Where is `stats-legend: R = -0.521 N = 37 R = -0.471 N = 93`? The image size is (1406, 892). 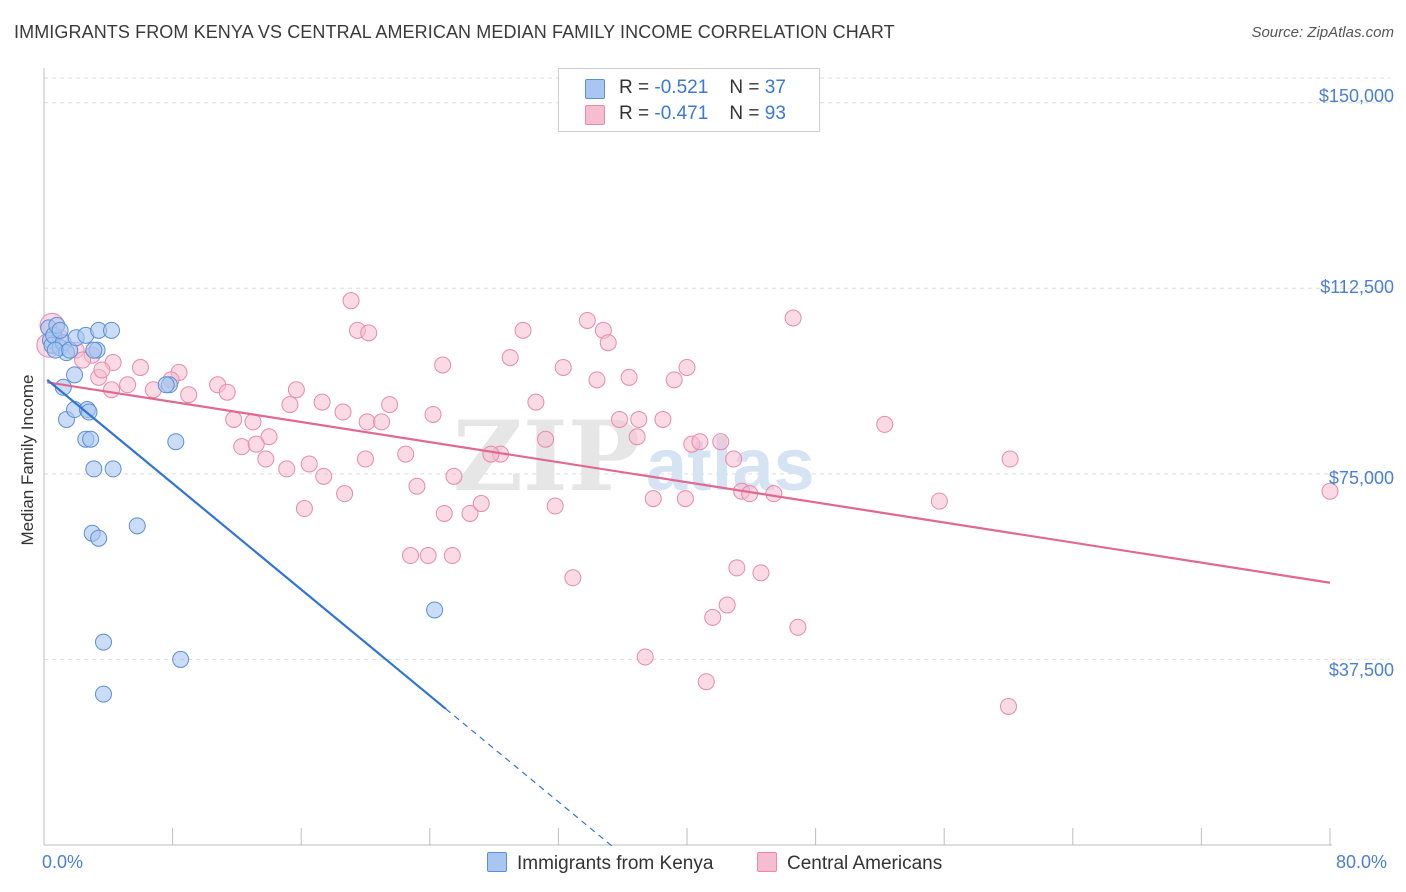
stats-legend: R = -0.521 N = 37 R = -0.471 N = 93 is located at coordinates (689, 100).